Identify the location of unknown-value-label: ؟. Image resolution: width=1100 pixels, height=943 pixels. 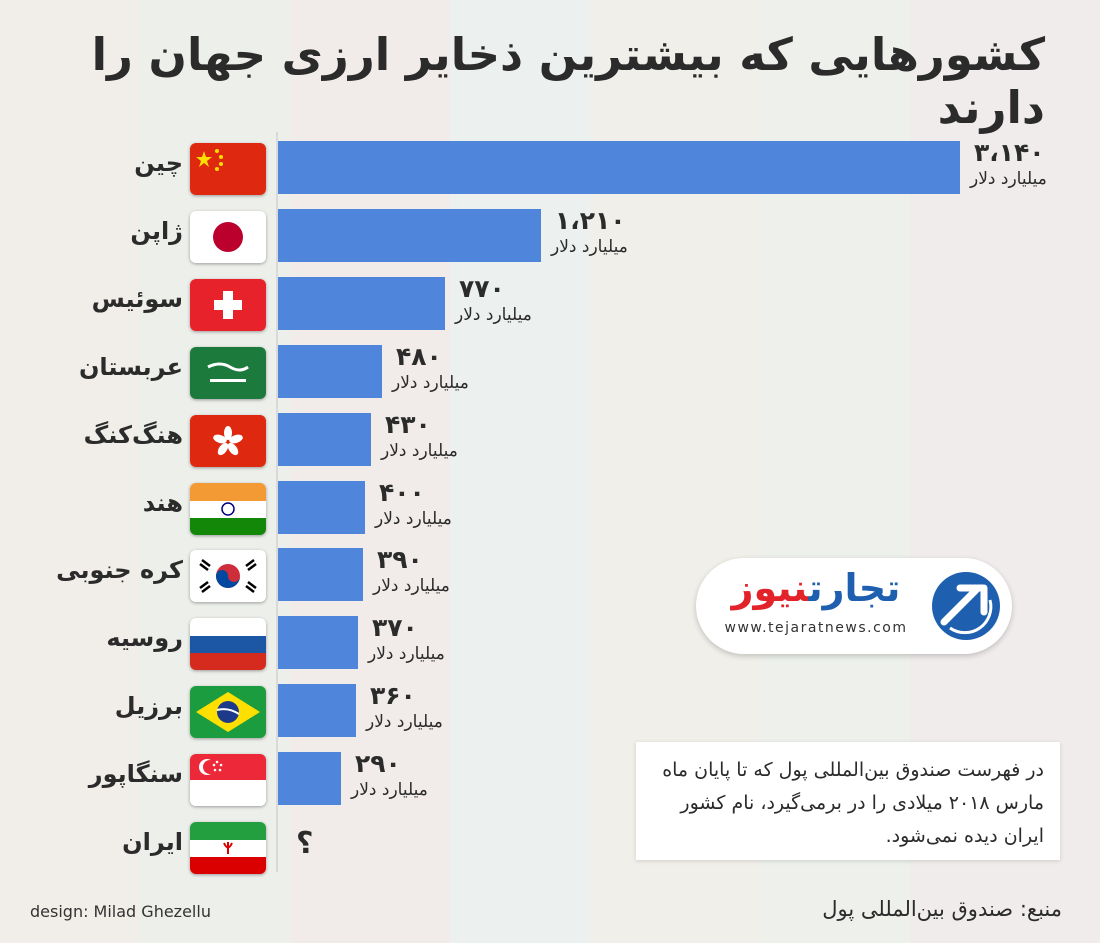
(305, 843).